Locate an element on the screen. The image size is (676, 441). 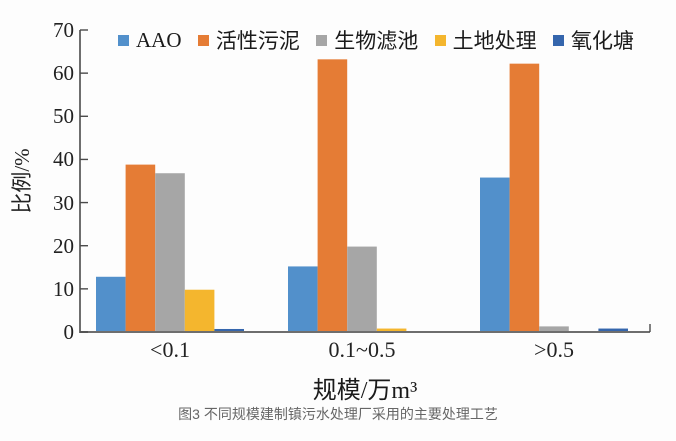
bar-AAO-0.1~0.5 is located at coordinates (303, 299).